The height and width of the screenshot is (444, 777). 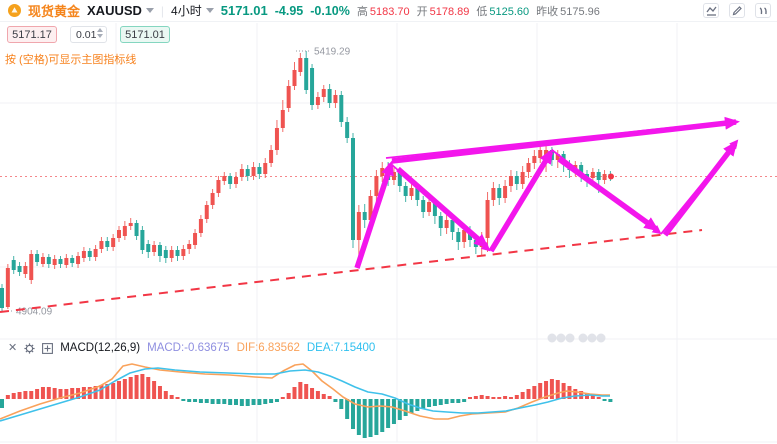 I want to click on dif-line, so click(x=305, y=391).